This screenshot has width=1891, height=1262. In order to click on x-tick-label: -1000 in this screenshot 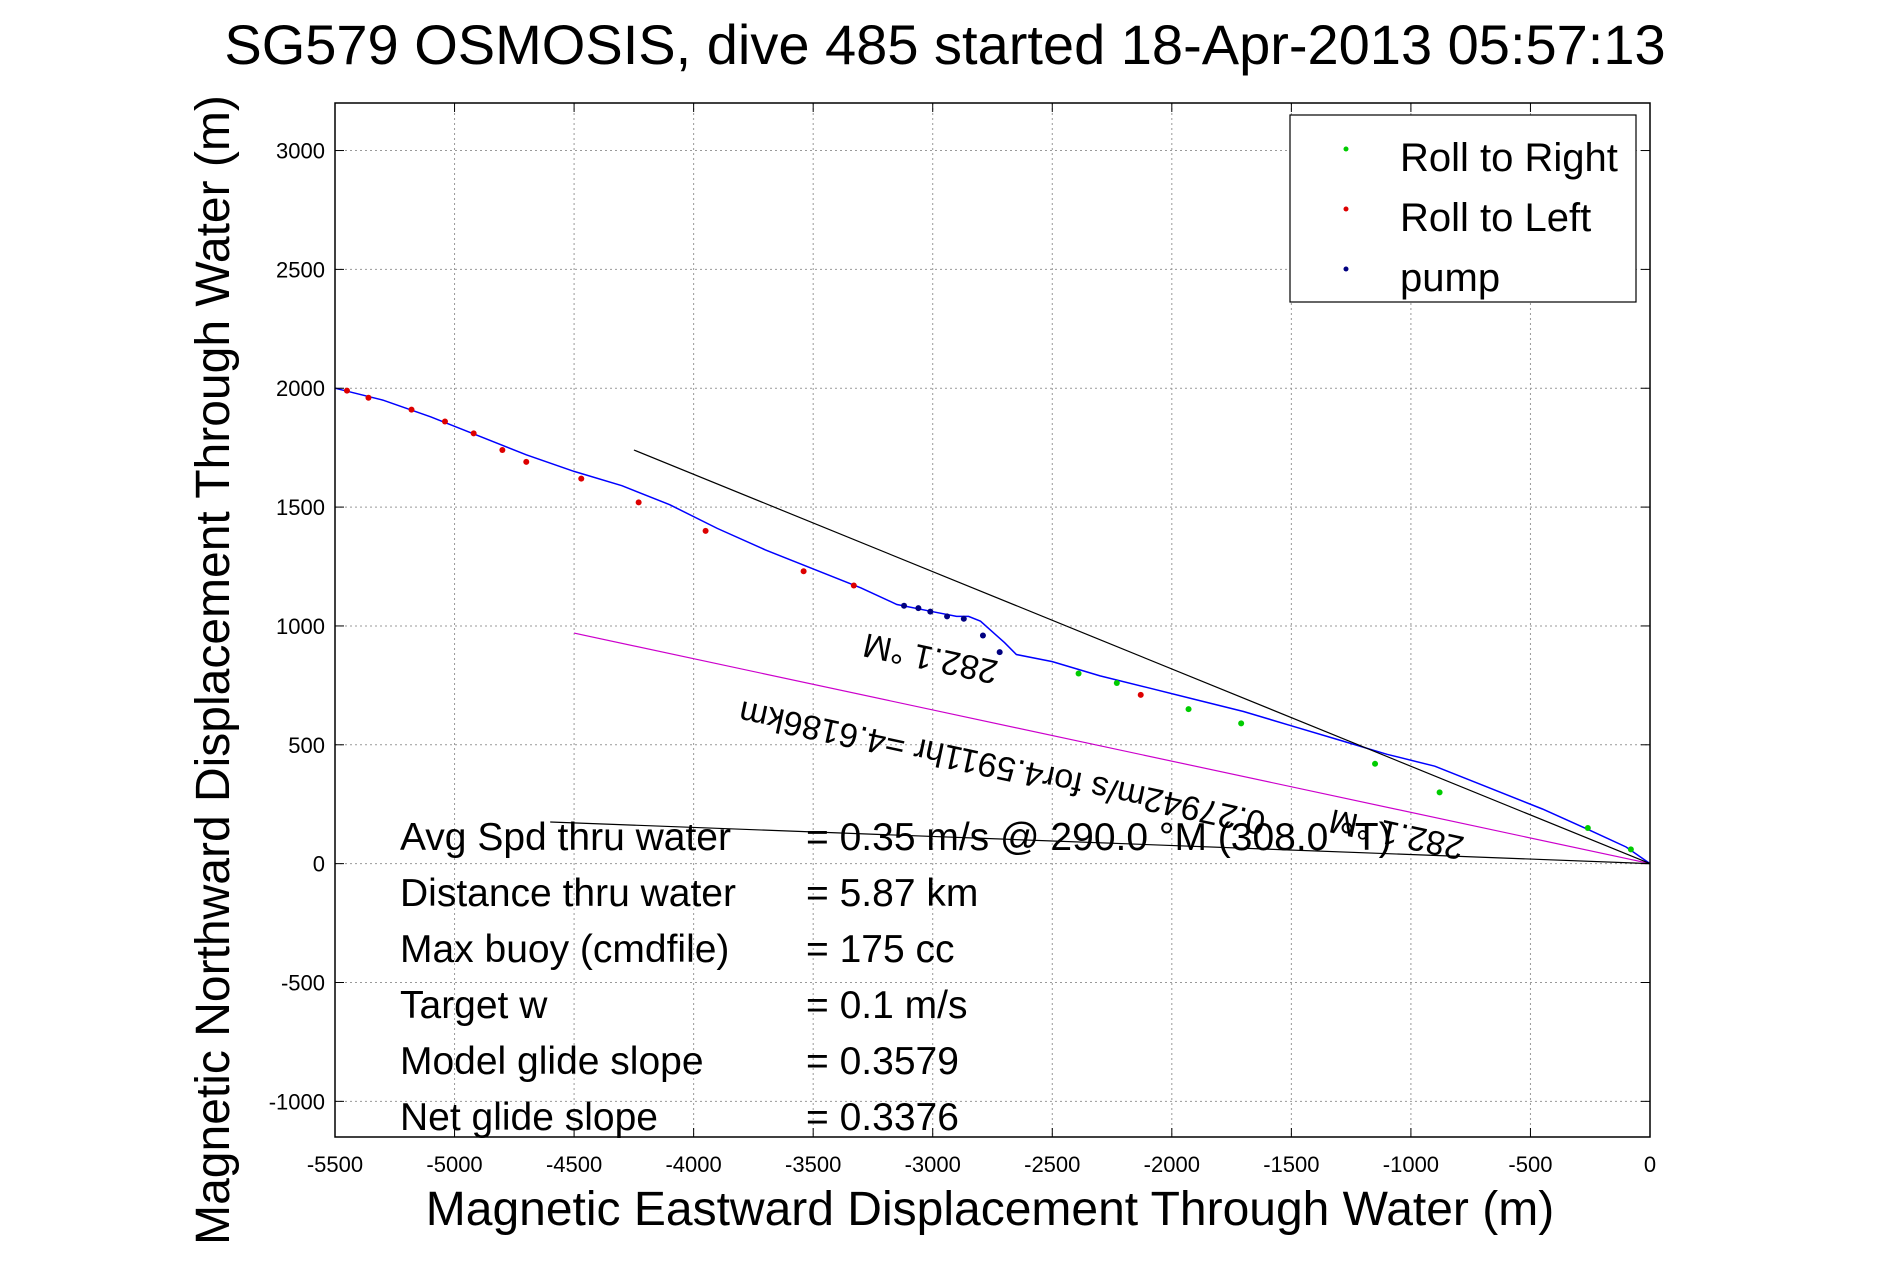, I will do `click(1411, 1164)`.